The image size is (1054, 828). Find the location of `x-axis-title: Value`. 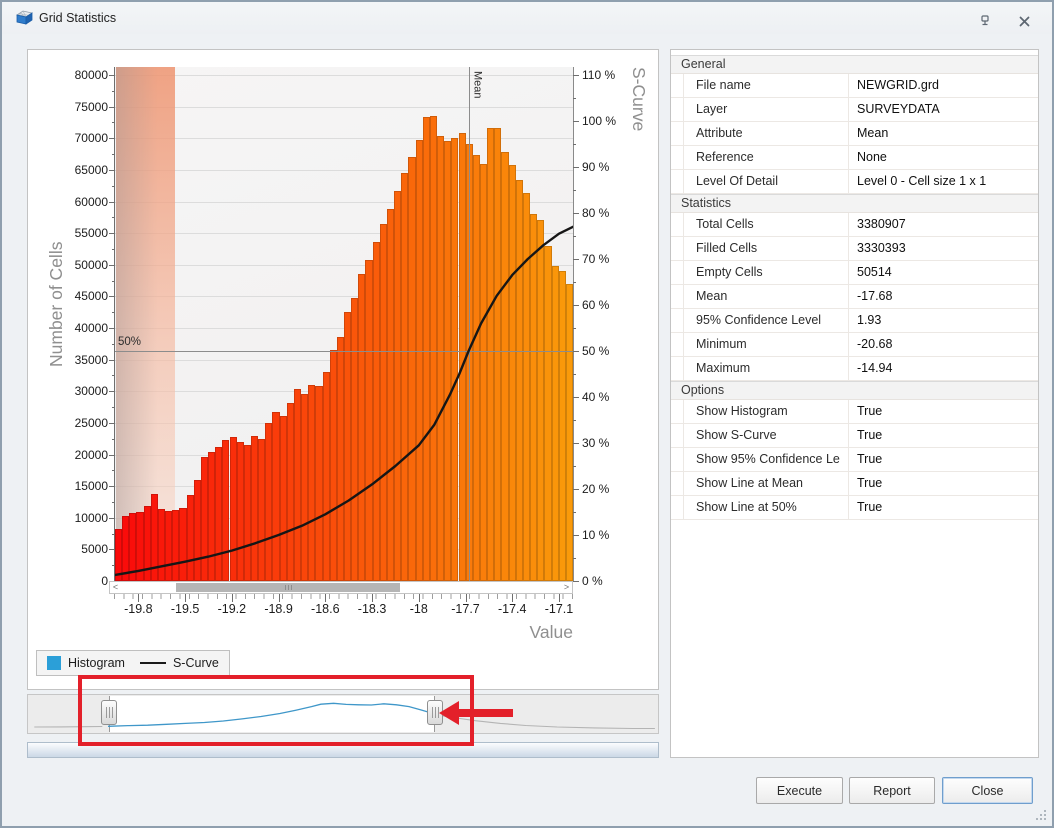

x-axis-title: Value is located at coordinates (551, 632).